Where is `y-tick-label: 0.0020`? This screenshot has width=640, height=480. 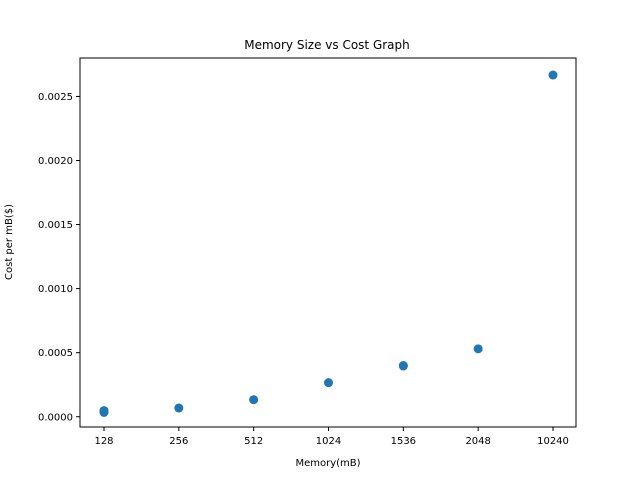
y-tick-label: 0.0020 is located at coordinates (55, 161).